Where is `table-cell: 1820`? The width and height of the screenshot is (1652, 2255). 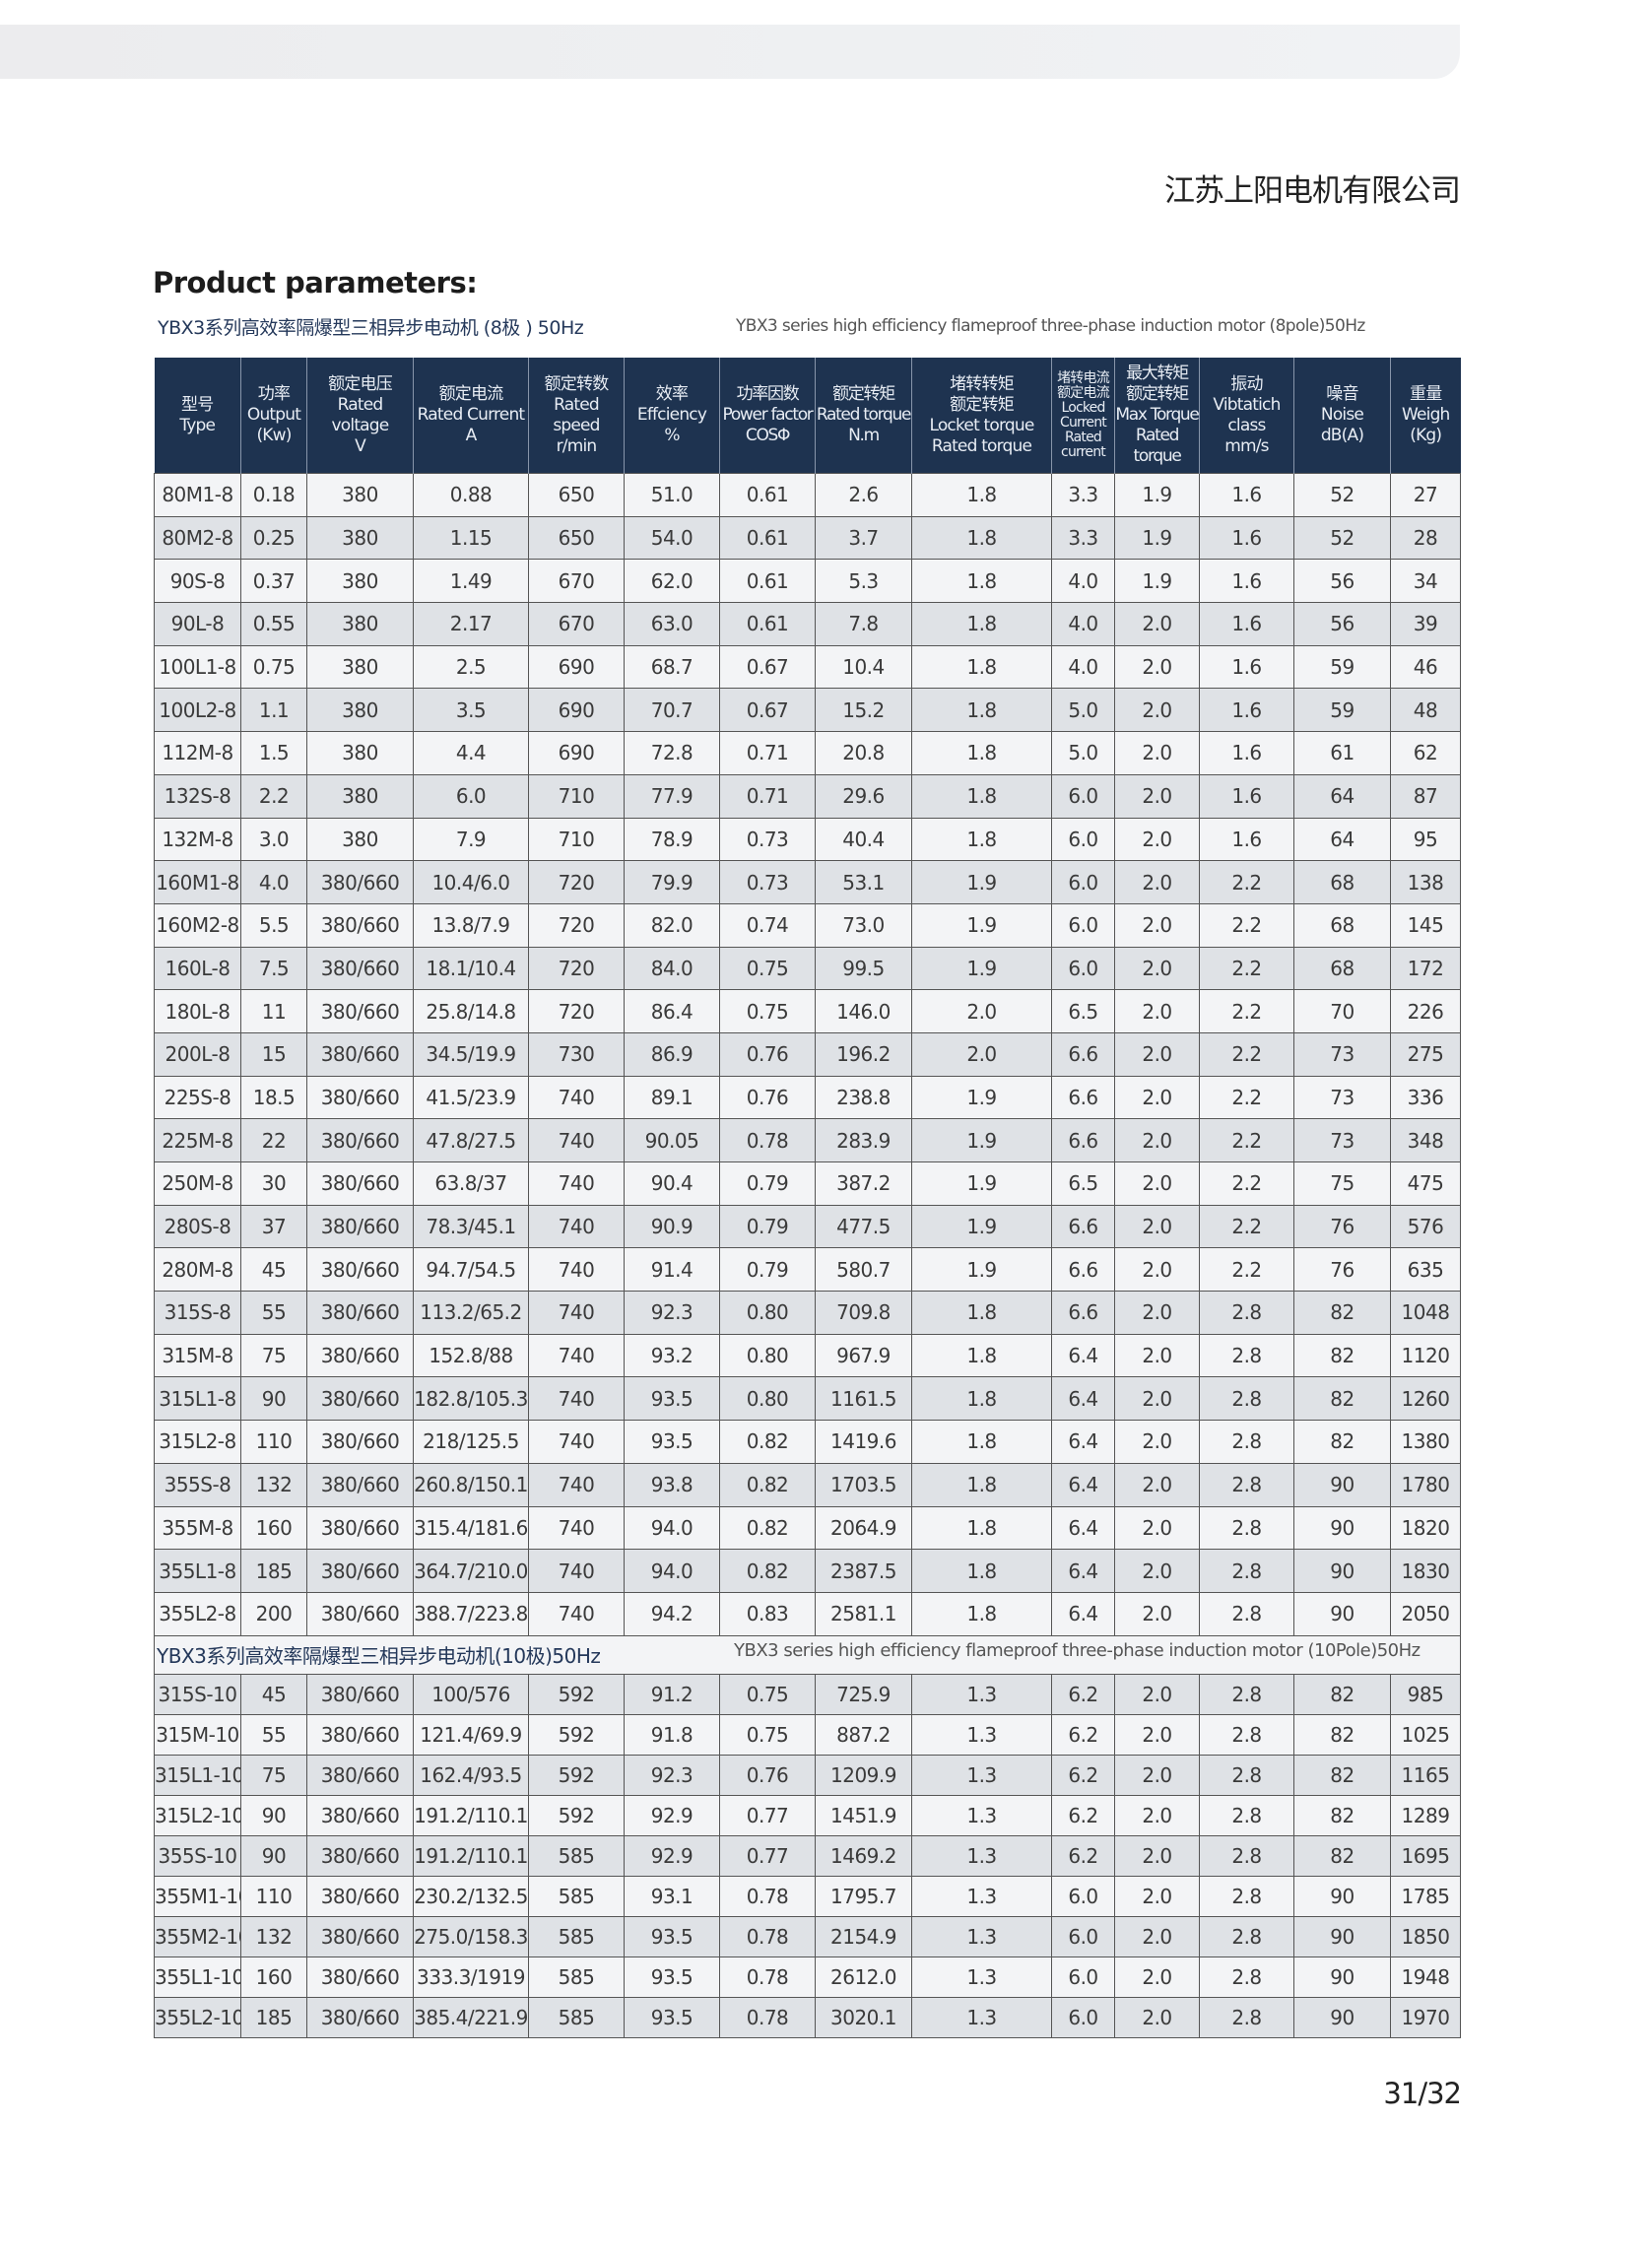 table-cell: 1820 is located at coordinates (1426, 1528).